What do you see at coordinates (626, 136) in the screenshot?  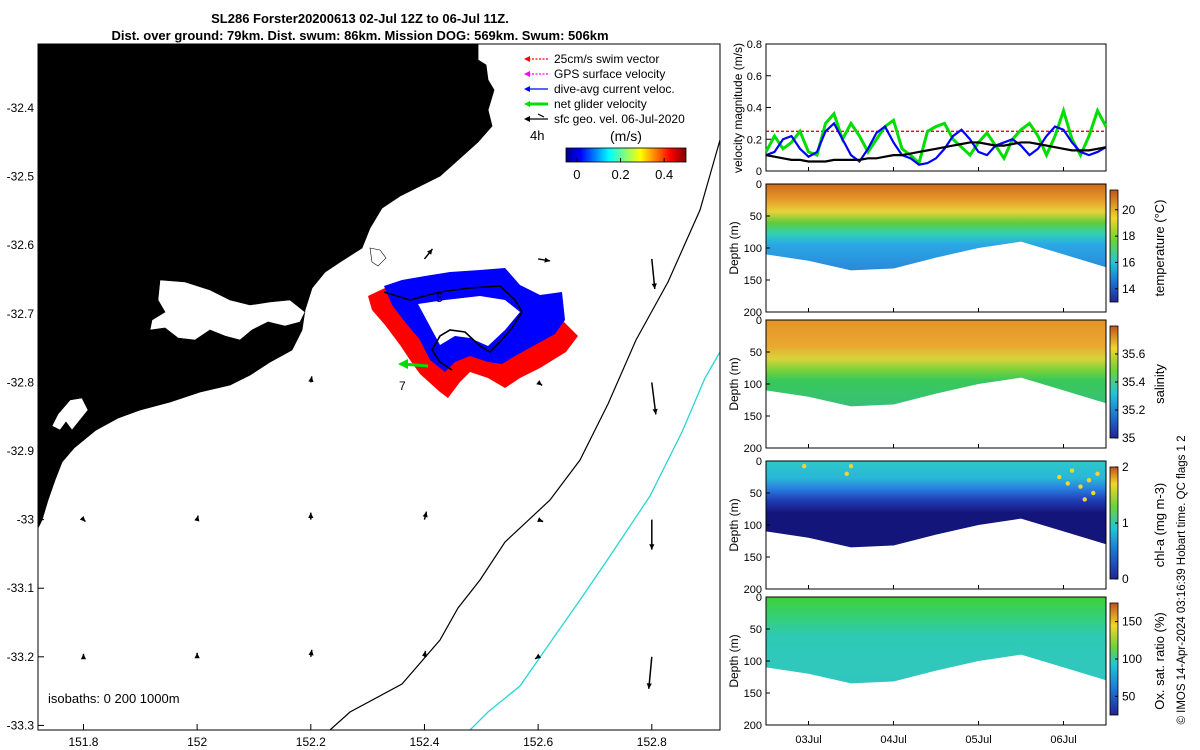 I see `colorbar-unit: (m/s)` at bounding box center [626, 136].